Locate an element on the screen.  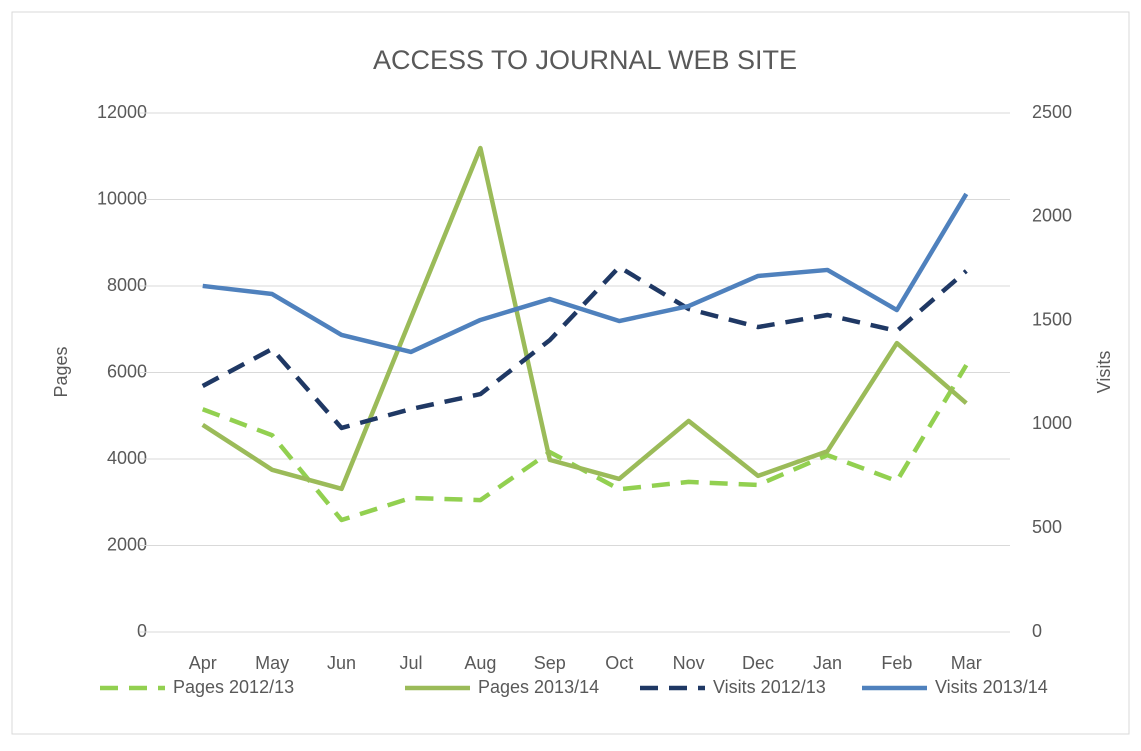
legend-label: Pages 2012/13 is located at coordinates (233, 687).